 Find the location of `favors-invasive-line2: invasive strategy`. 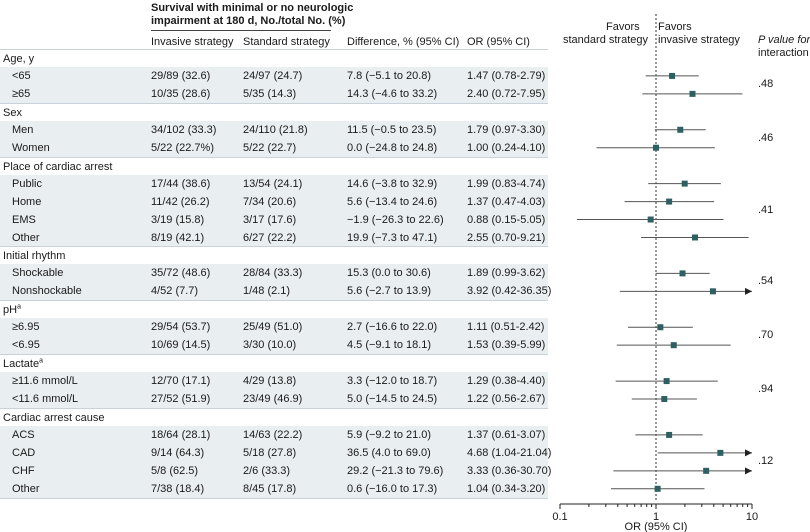

favors-invasive-line2: invasive strategy is located at coordinates (699, 40).